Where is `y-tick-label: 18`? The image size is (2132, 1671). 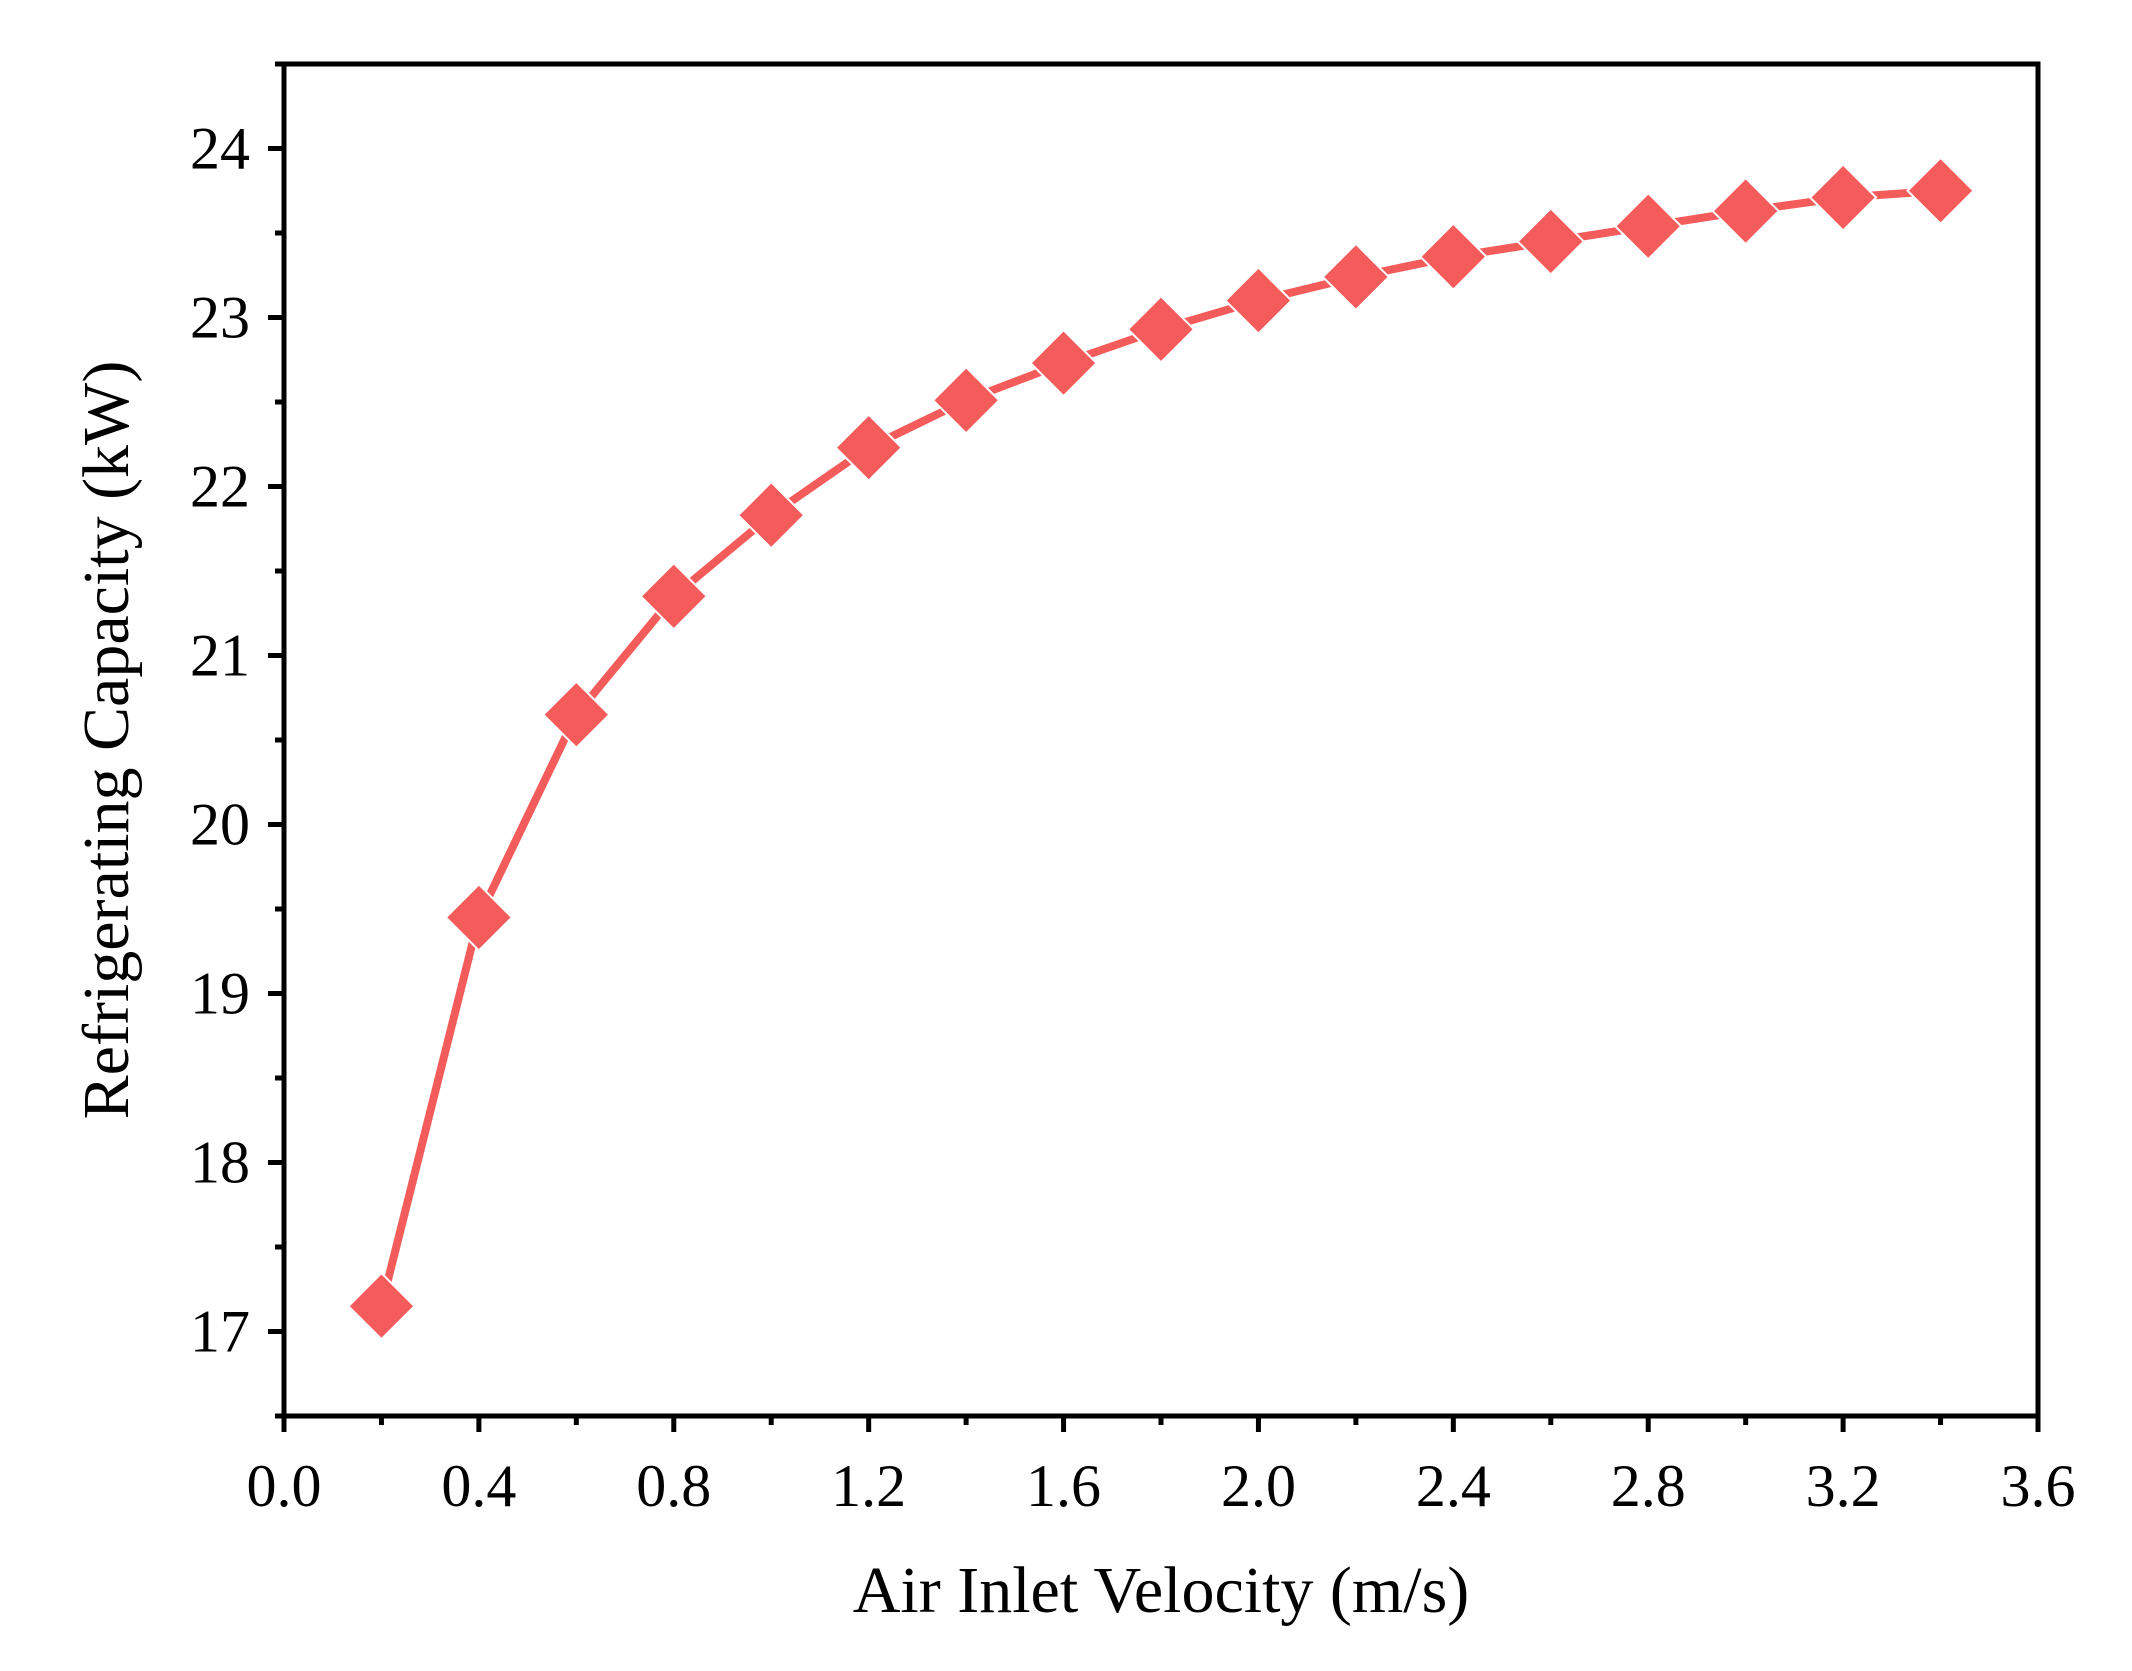
y-tick-label: 18 is located at coordinates (220, 1163).